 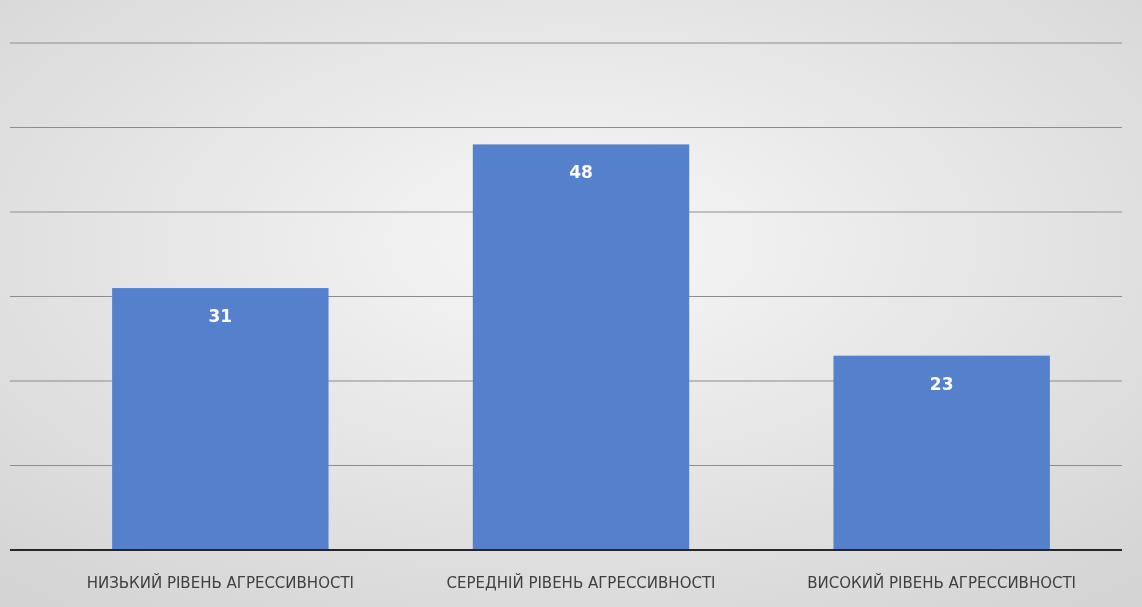 I want to click on x-tick-label: СЕРЕДНІЙ РІВЕНЬ АГРЕССИВНОСТІ, so click(x=581, y=582).